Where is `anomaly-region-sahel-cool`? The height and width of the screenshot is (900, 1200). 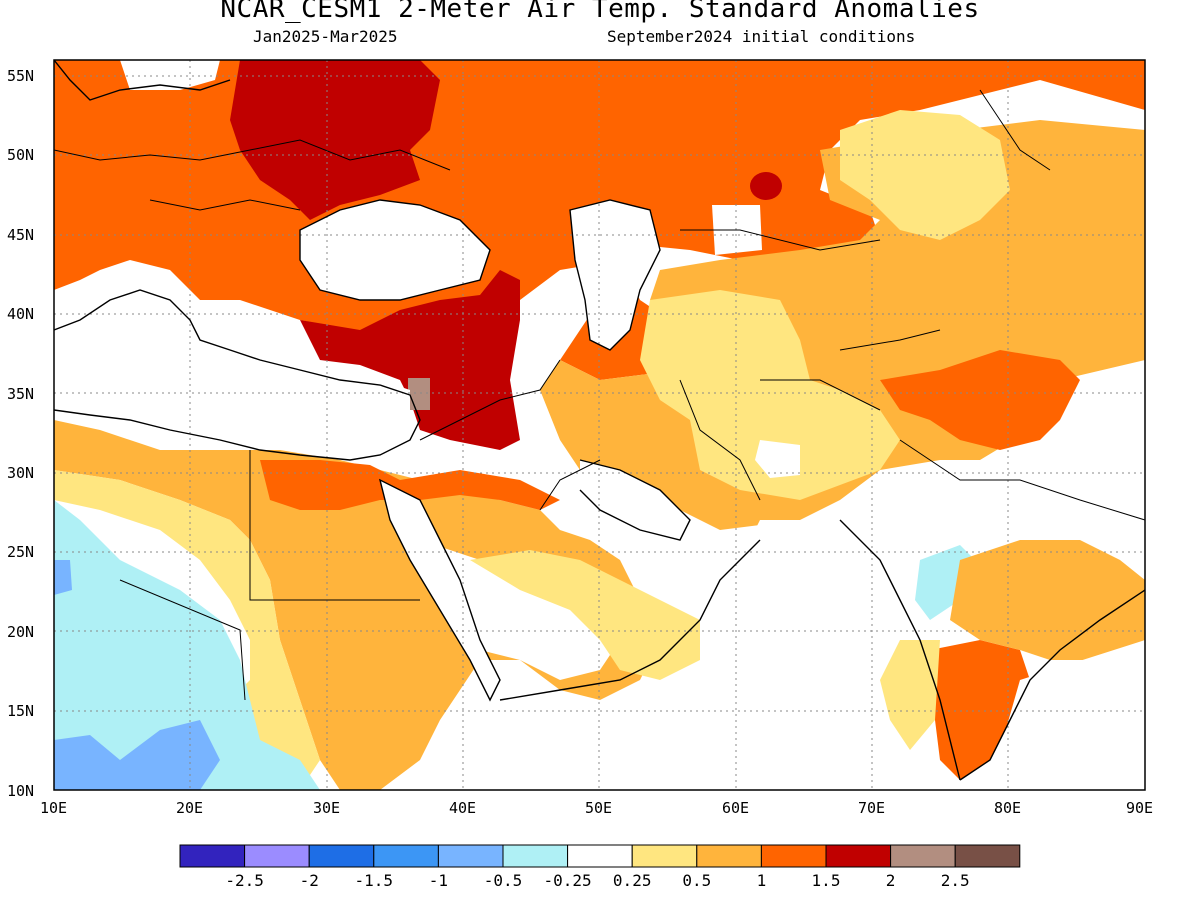
anomaly-region-sahel-cool is located at coordinates (137, 755).